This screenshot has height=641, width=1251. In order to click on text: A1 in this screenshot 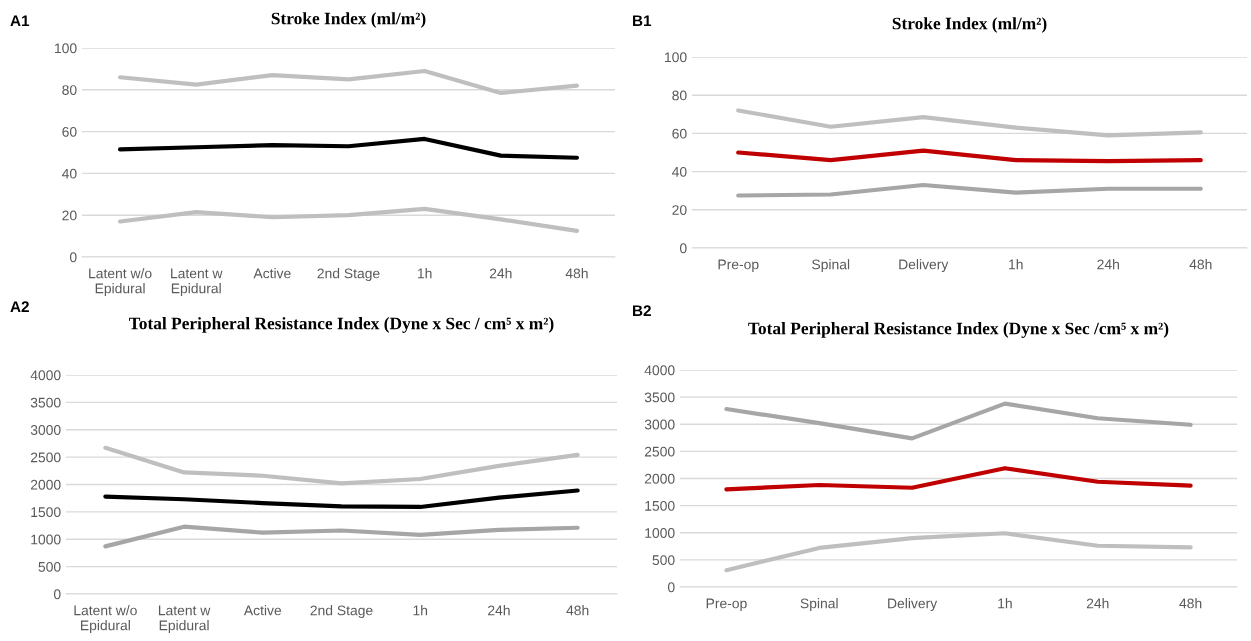, I will do `click(20, 20)`.